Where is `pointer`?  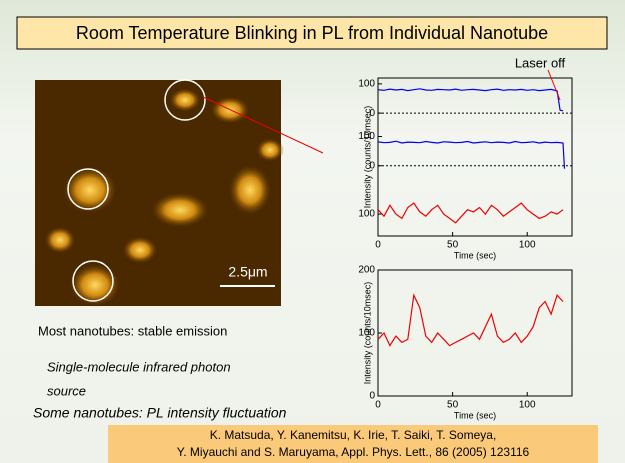
pointer is located at coordinates (263, 125).